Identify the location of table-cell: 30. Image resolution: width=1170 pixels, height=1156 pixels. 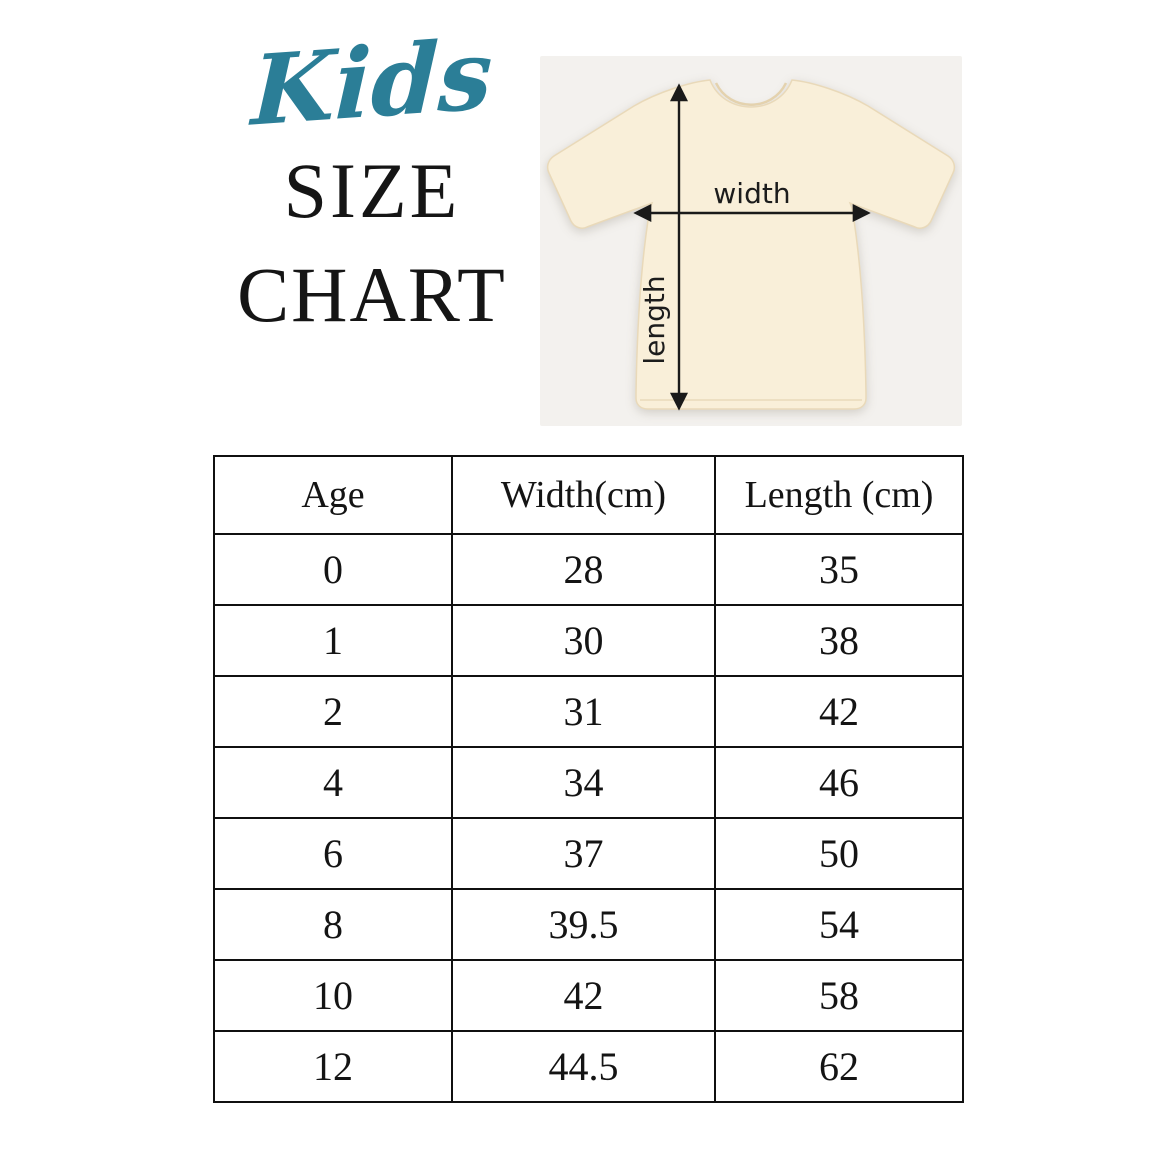
(583, 640).